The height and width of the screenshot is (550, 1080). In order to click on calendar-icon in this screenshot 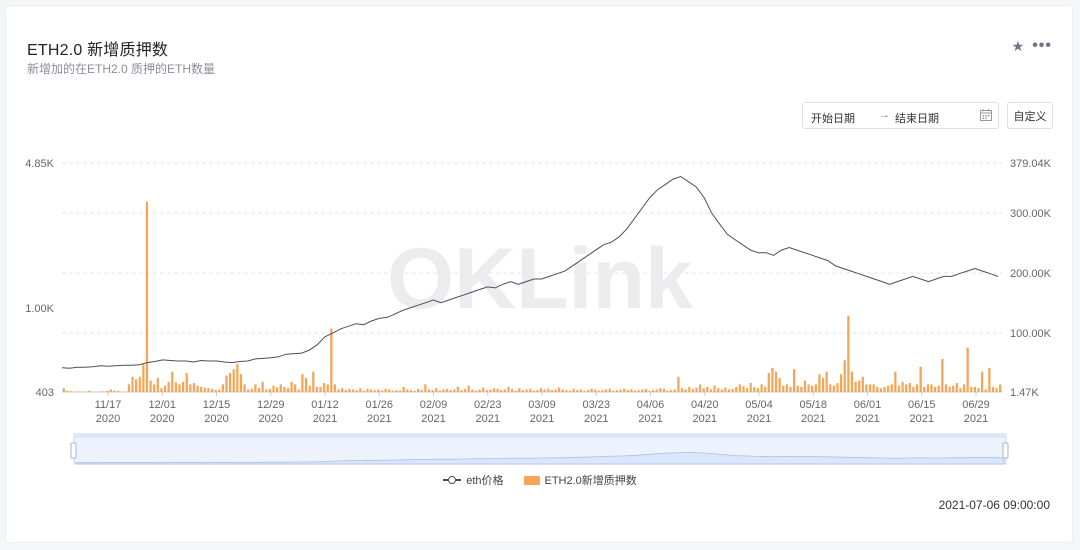, I will do `click(986, 115)`.